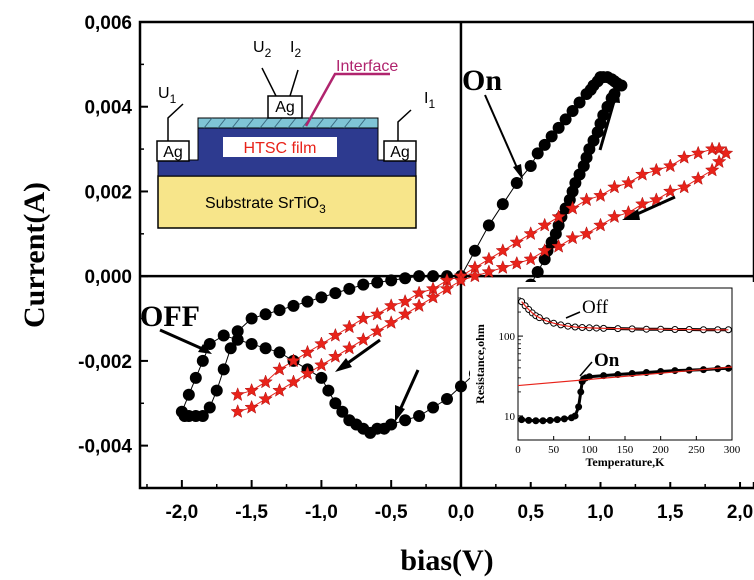 This screenshot has height=580, width=754. What do you see at coordinates (181, 512) in the screenshot?
I see `x-tick-label: -2,0` at bounding box center [181, 512].